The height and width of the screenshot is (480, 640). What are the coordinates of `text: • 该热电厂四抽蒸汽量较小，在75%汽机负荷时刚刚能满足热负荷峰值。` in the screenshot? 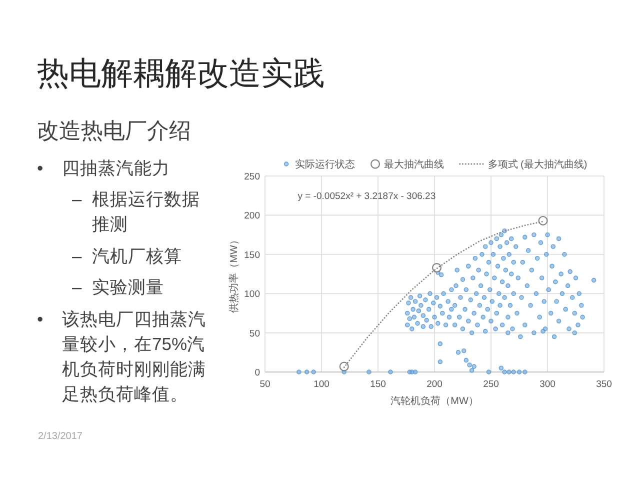 It's located at (121, 356).